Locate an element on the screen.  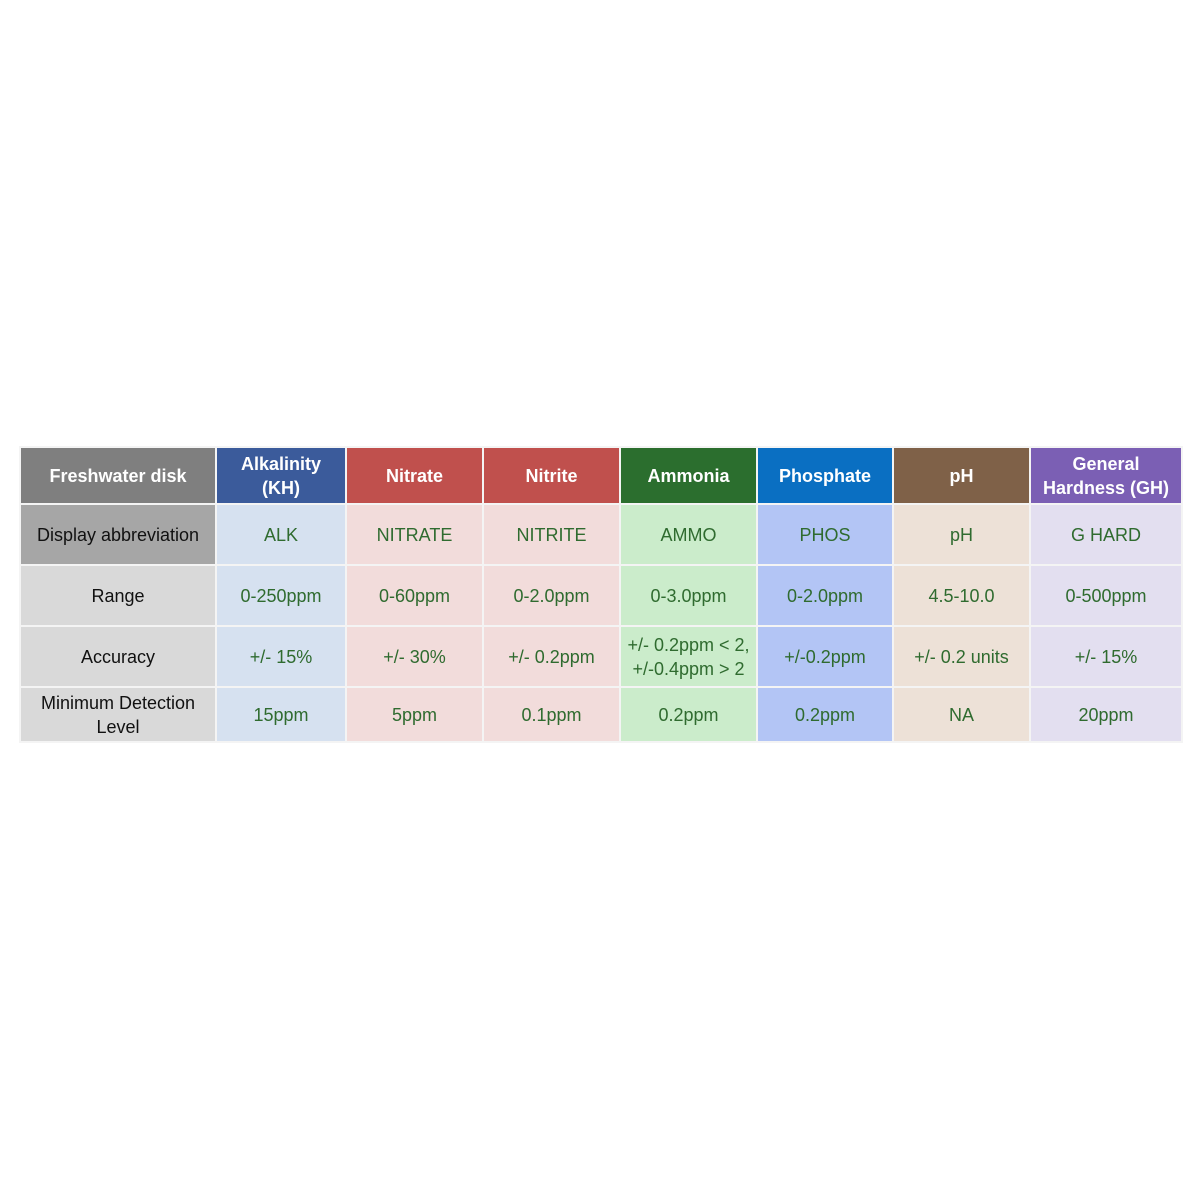
header-cell: pH is located at coordinates (961, 475).